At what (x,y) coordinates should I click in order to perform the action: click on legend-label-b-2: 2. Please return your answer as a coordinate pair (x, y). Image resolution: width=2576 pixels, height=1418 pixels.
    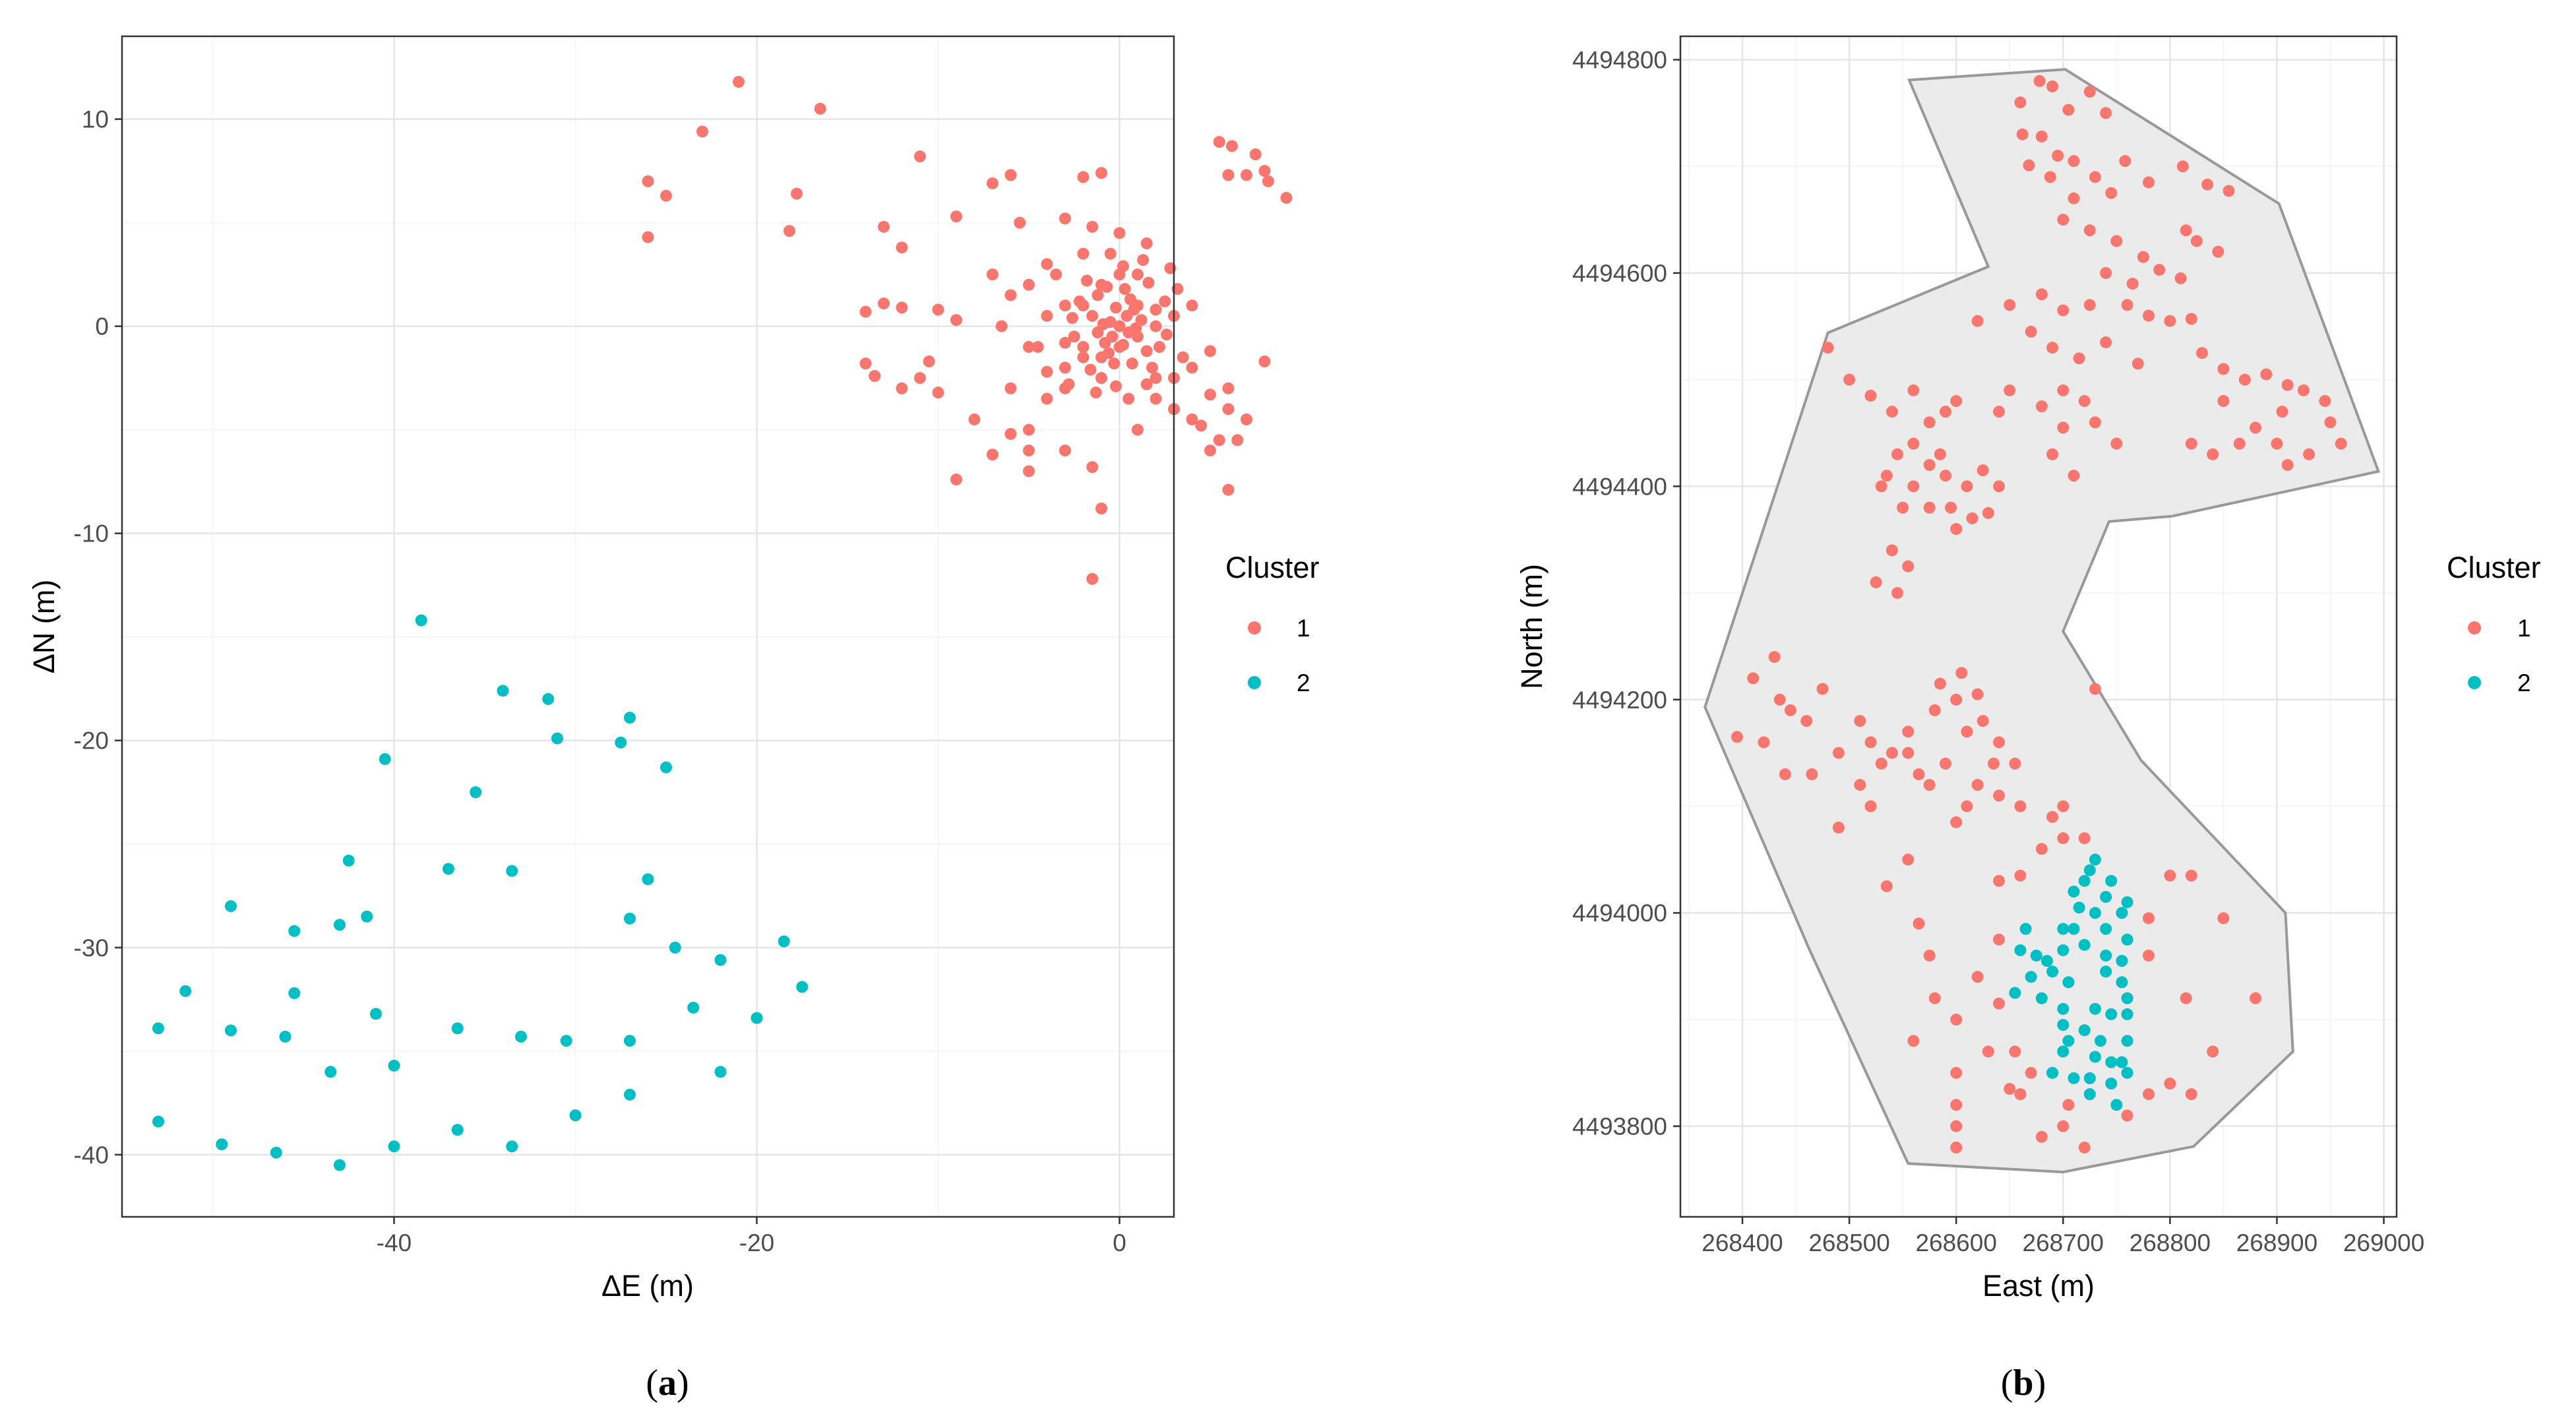
    Looking at the image, I should click on (2524, 683).